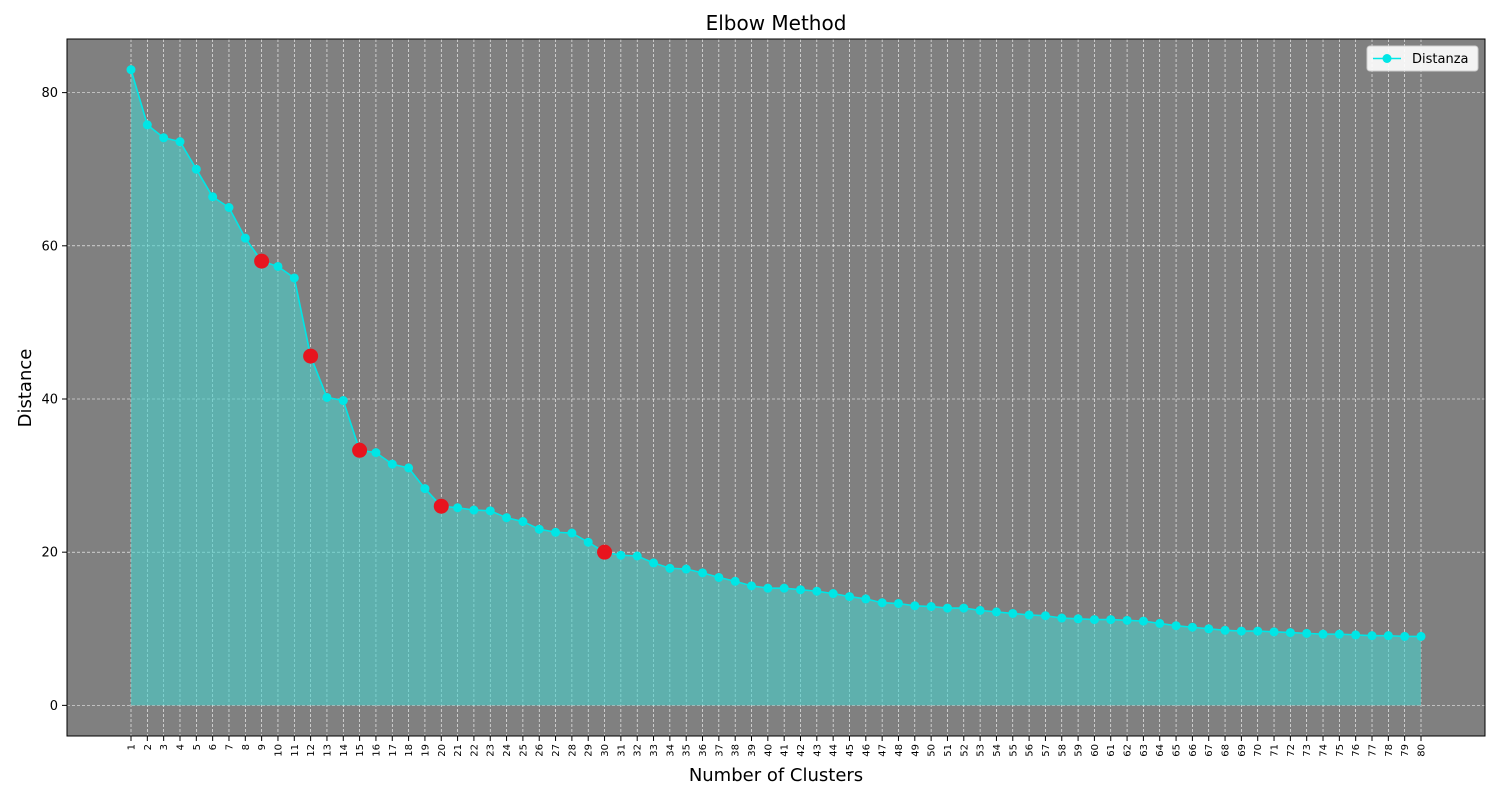 This screenshot has height=800, width=1500. What do you see at coordinates (670, 750) in the screenshot?
I see `x-tick-label: 34` at bounding box center [670, 750].